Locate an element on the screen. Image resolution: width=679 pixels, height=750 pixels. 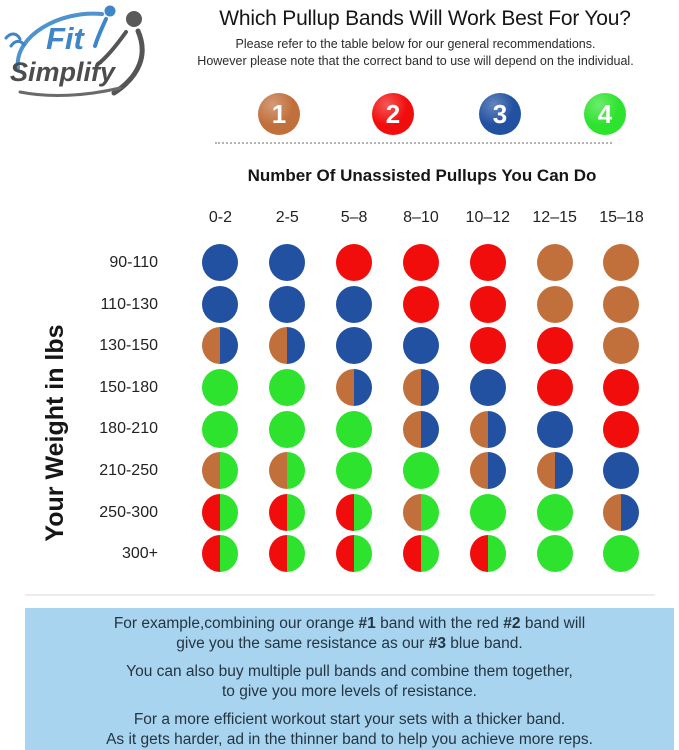
logo-word-simplify: Simplify is located at coordinates (63, 72).